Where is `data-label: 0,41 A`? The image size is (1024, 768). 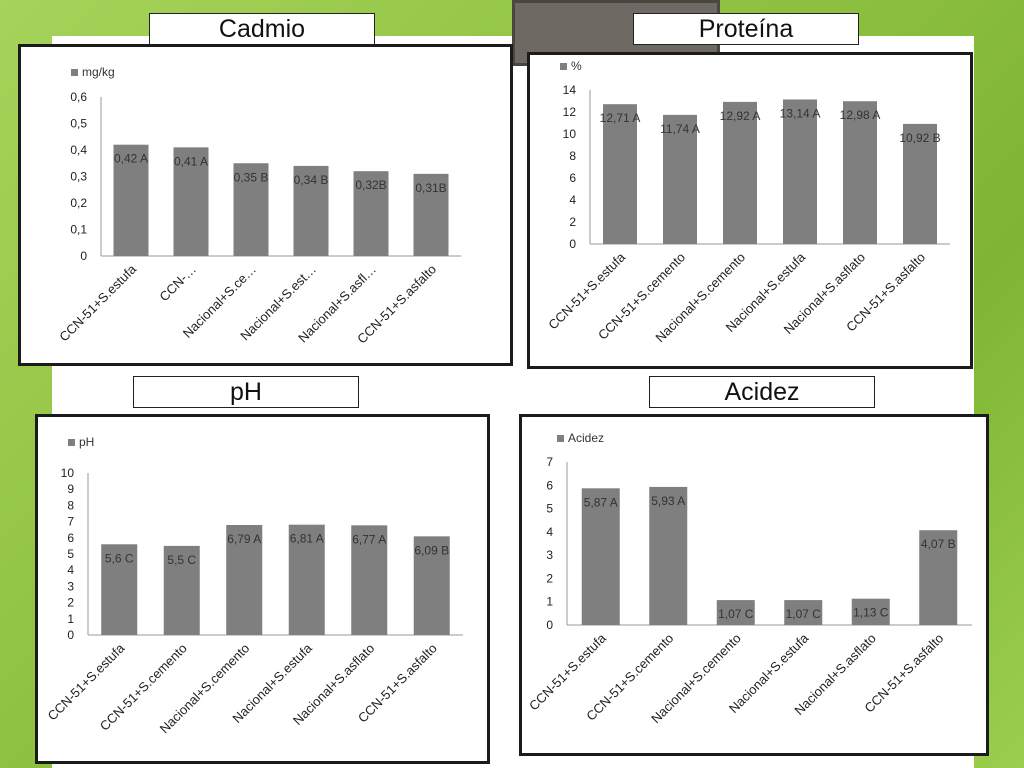
data-label: 0,41 A is located at coordinates (191, 161).